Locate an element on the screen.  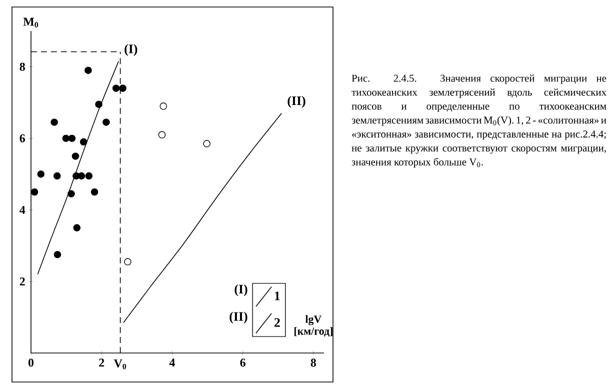
x-tick-label: 8 is located at coordinates (313, 362).